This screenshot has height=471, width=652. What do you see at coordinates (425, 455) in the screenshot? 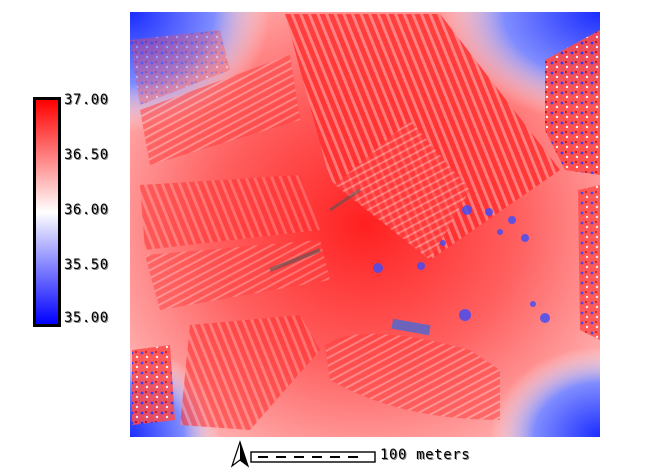
I see `scale-bar-label: 100 meters` at bounding box center [425, 455].